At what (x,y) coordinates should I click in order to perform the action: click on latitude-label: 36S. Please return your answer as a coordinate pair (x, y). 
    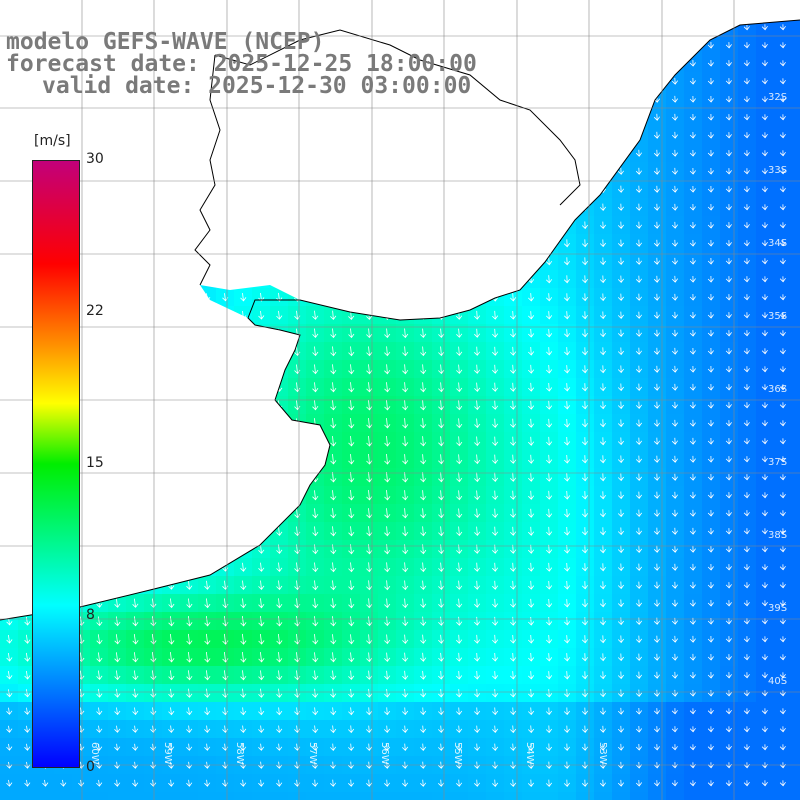
    Looking at the image, I should click on (777, 389).